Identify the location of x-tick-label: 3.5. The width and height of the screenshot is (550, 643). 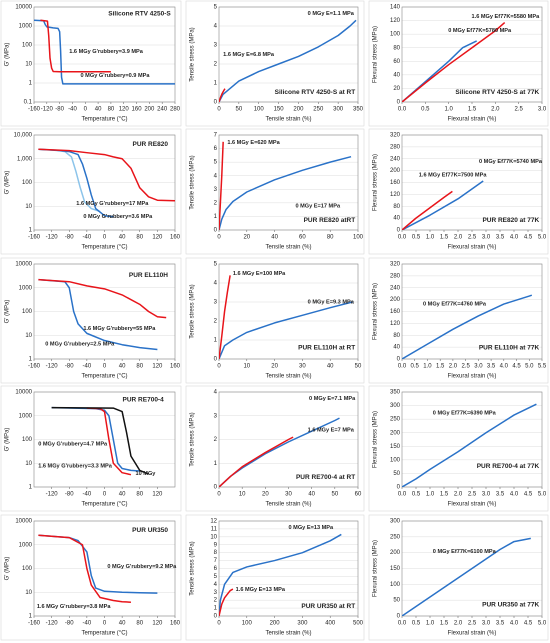
(500, 238).